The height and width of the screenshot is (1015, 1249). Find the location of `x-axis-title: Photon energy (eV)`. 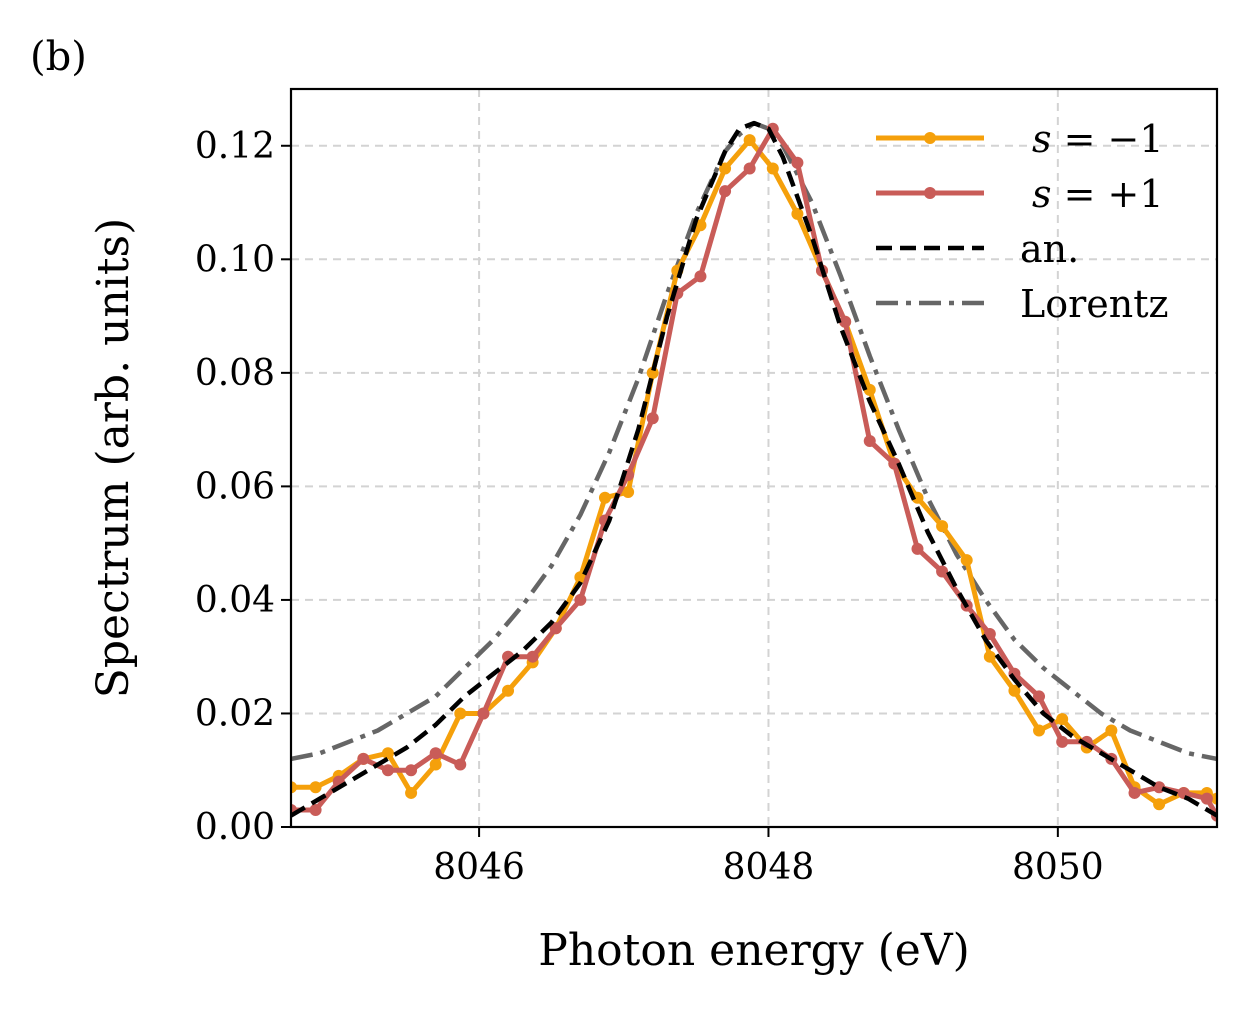

x-axis-title: Photon energy (eV) is located at coordinates (754, 950).